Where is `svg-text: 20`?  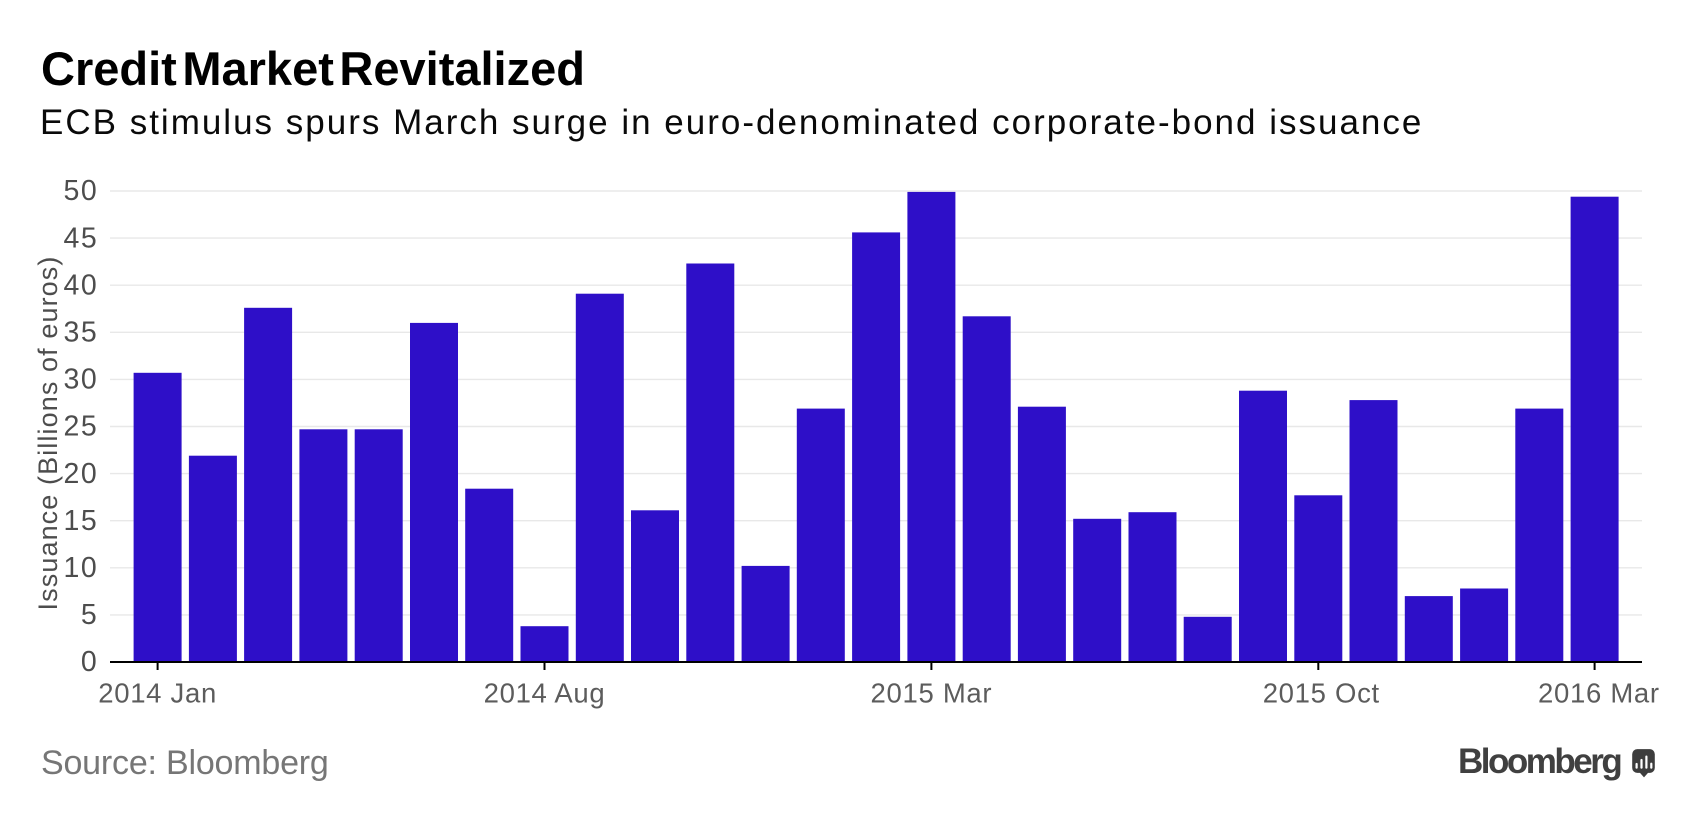 svg-text: 20 is located at coordinates (80, 474).